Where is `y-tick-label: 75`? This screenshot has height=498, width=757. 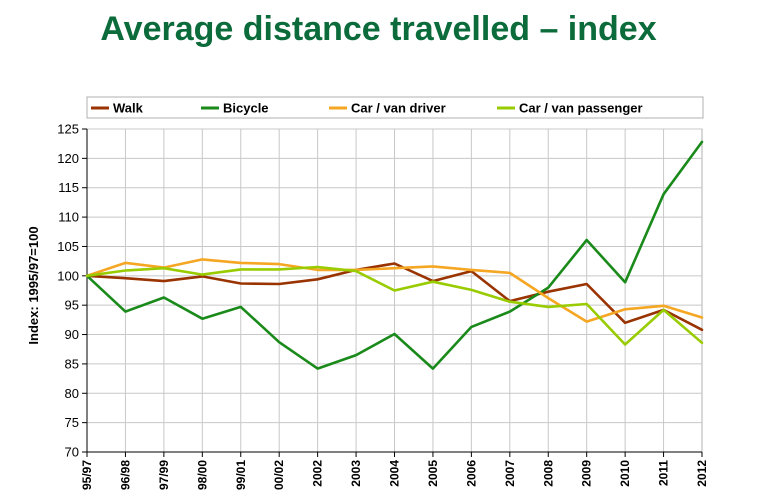
y-tick-label: 75 is located at coordinates (72, 422).